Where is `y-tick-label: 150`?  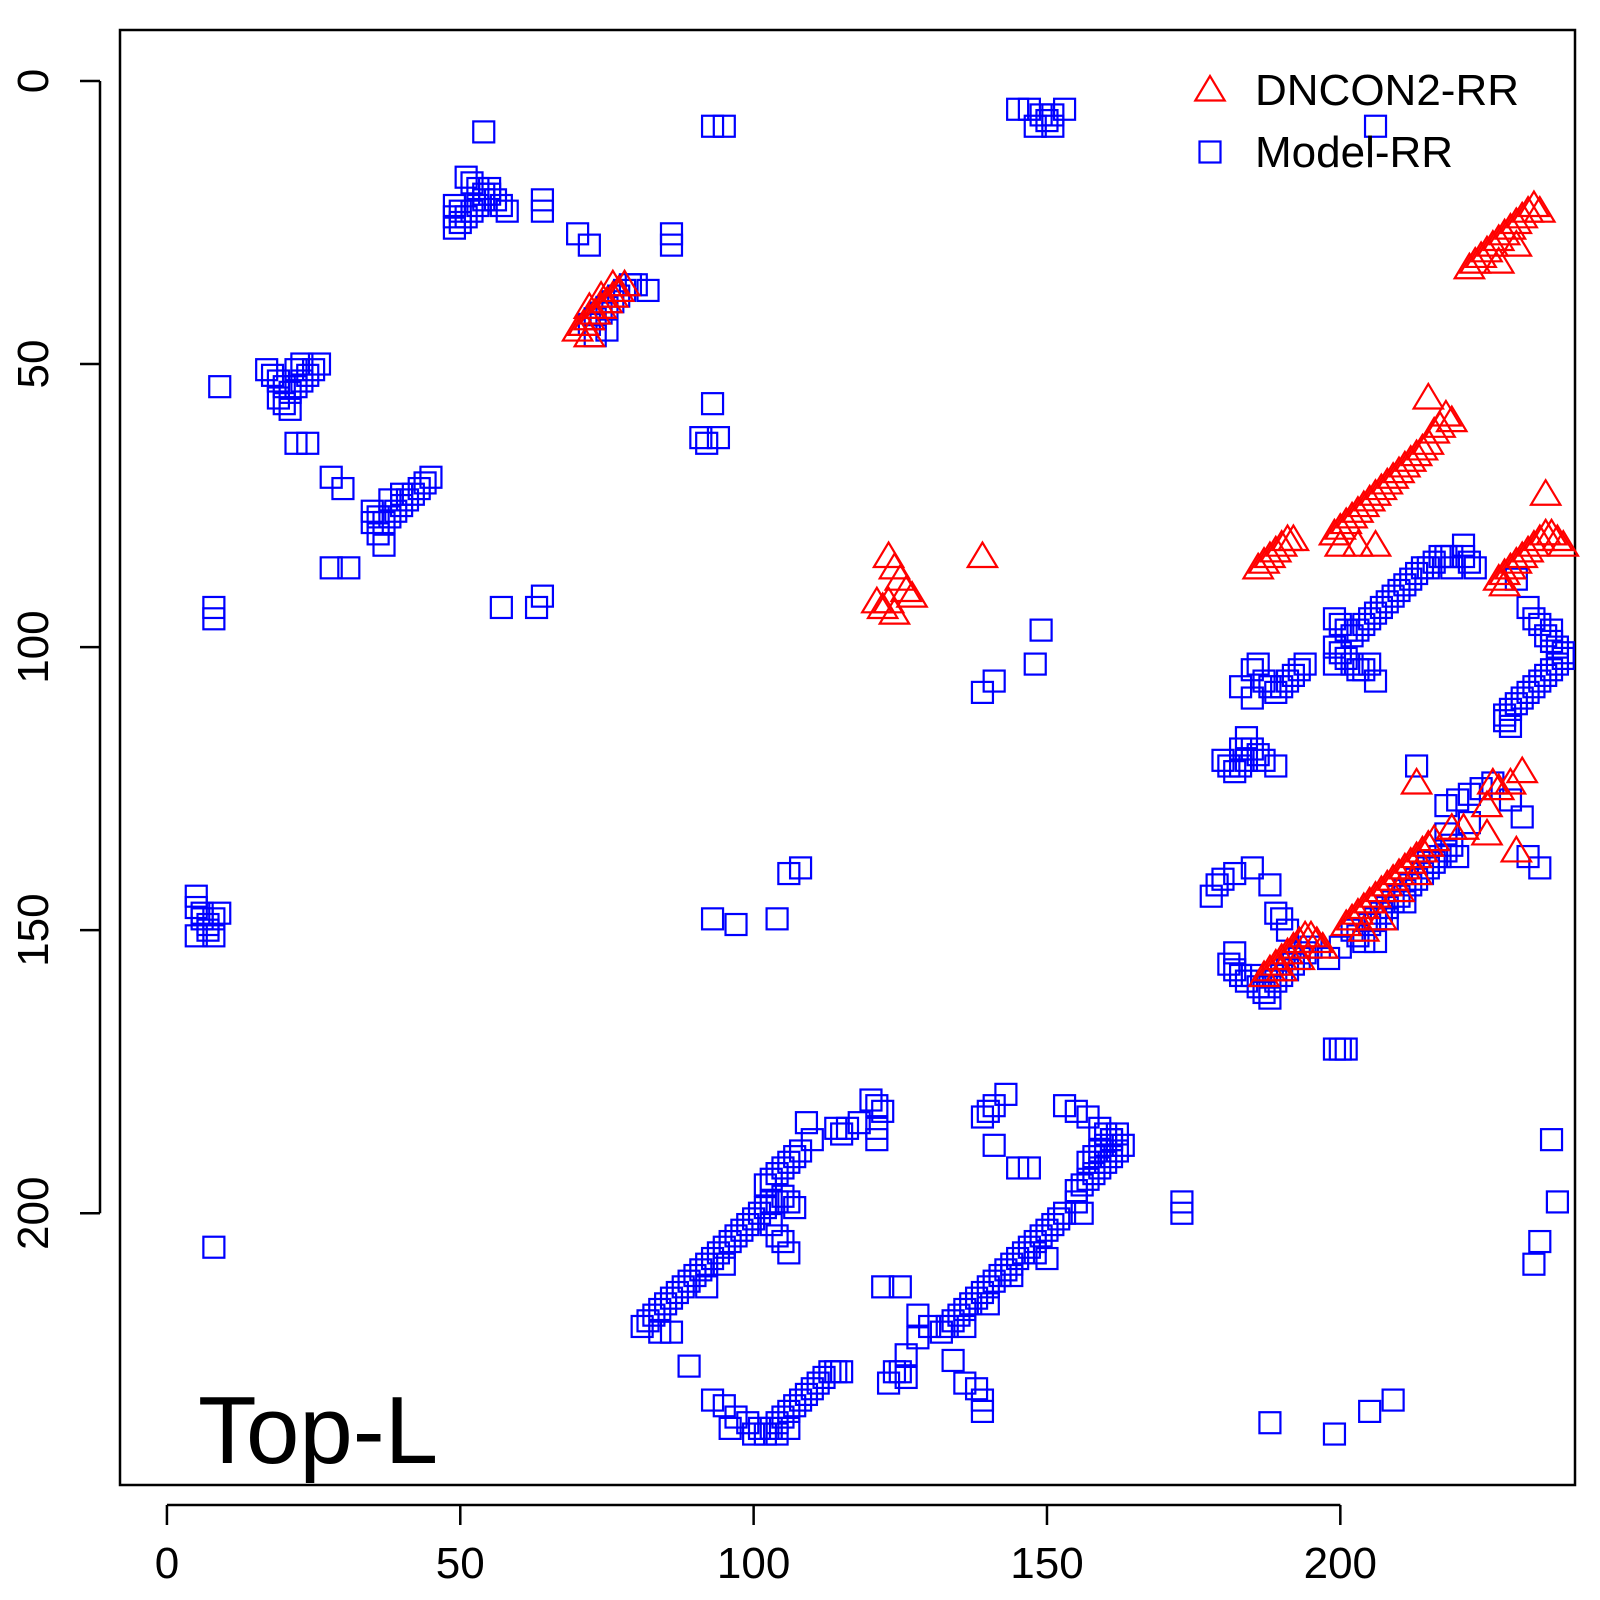
y-tick-label: 150 is located at coordinates (33, 929).